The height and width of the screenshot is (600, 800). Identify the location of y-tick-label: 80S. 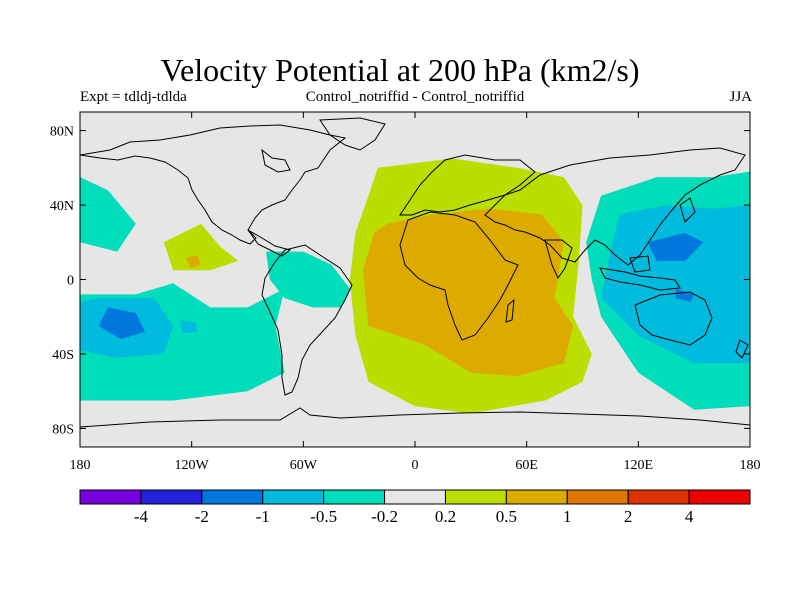
(63, 429).